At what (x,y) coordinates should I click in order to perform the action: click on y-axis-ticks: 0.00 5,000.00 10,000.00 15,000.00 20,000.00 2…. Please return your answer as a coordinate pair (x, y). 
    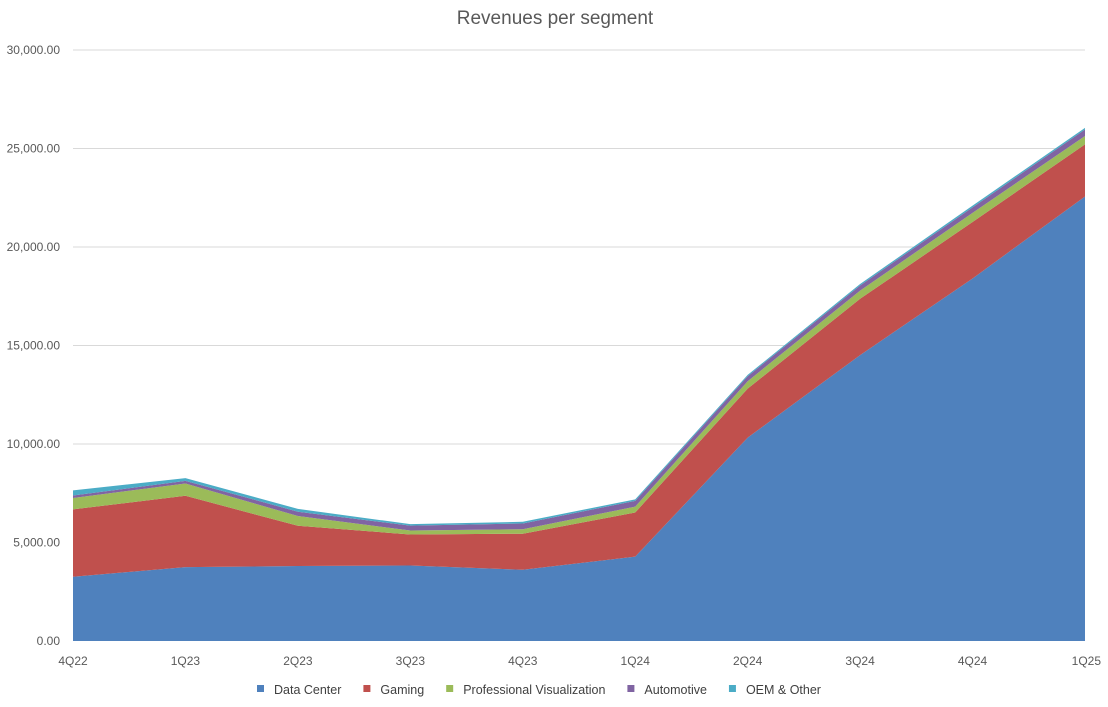
    Looking at the image, I should click on (34, 345).